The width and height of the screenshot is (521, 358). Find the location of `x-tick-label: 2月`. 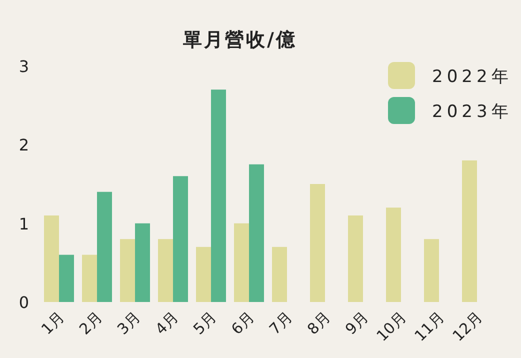

x-tick-label: 2月 is located at coordinates (91, 323).